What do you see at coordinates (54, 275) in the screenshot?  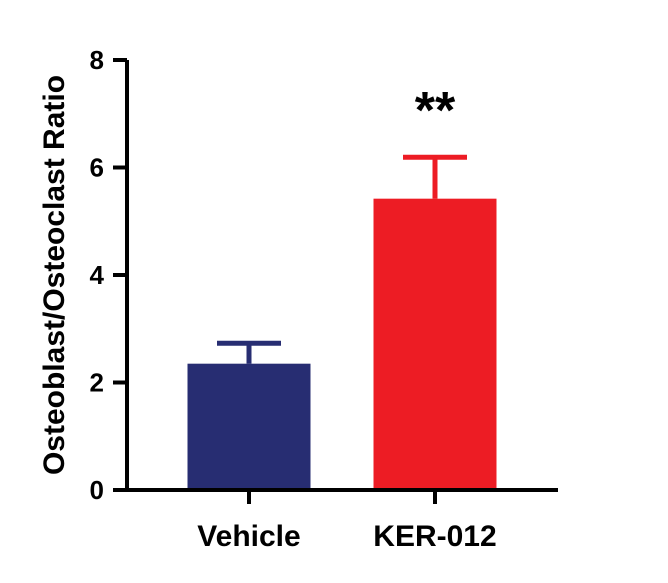 I see `y-axis-label: Osteoblast/Osteoclast Ratio` at bounding box center [54, 275].